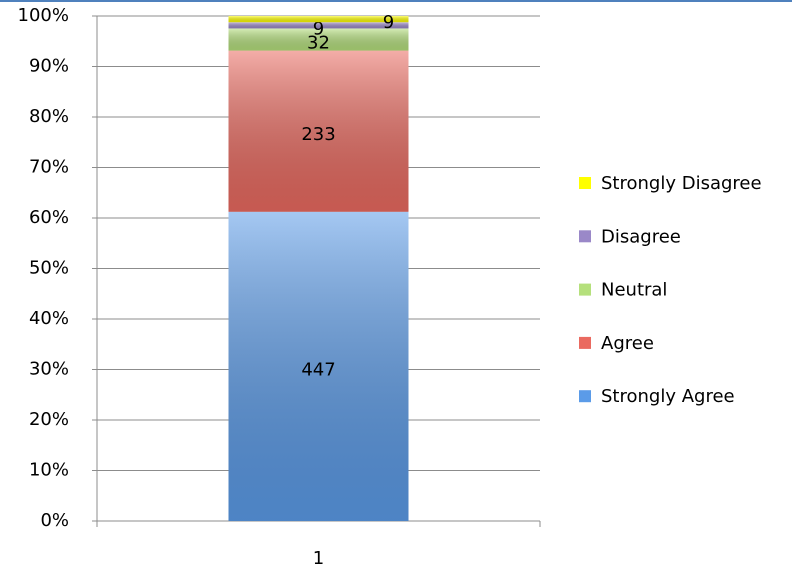 Image resolution: width=792 pixels, height=564 pixels. What do you see at coordinates (49, 369) in the screenshot?
I see `y-tick-label: 30%` at bounding box center [49, 369].